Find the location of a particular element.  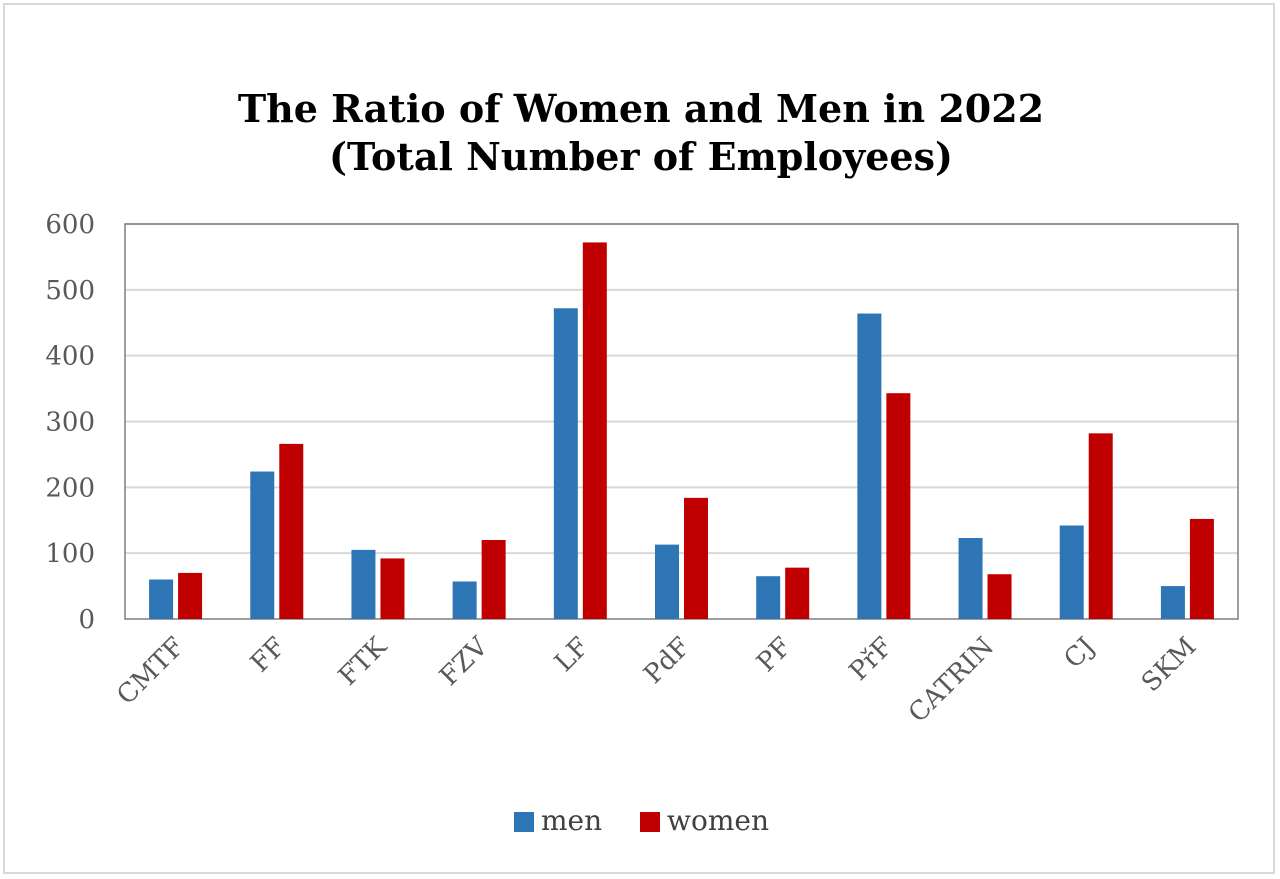

bar-women-lf is located at coordinates (594, 430).